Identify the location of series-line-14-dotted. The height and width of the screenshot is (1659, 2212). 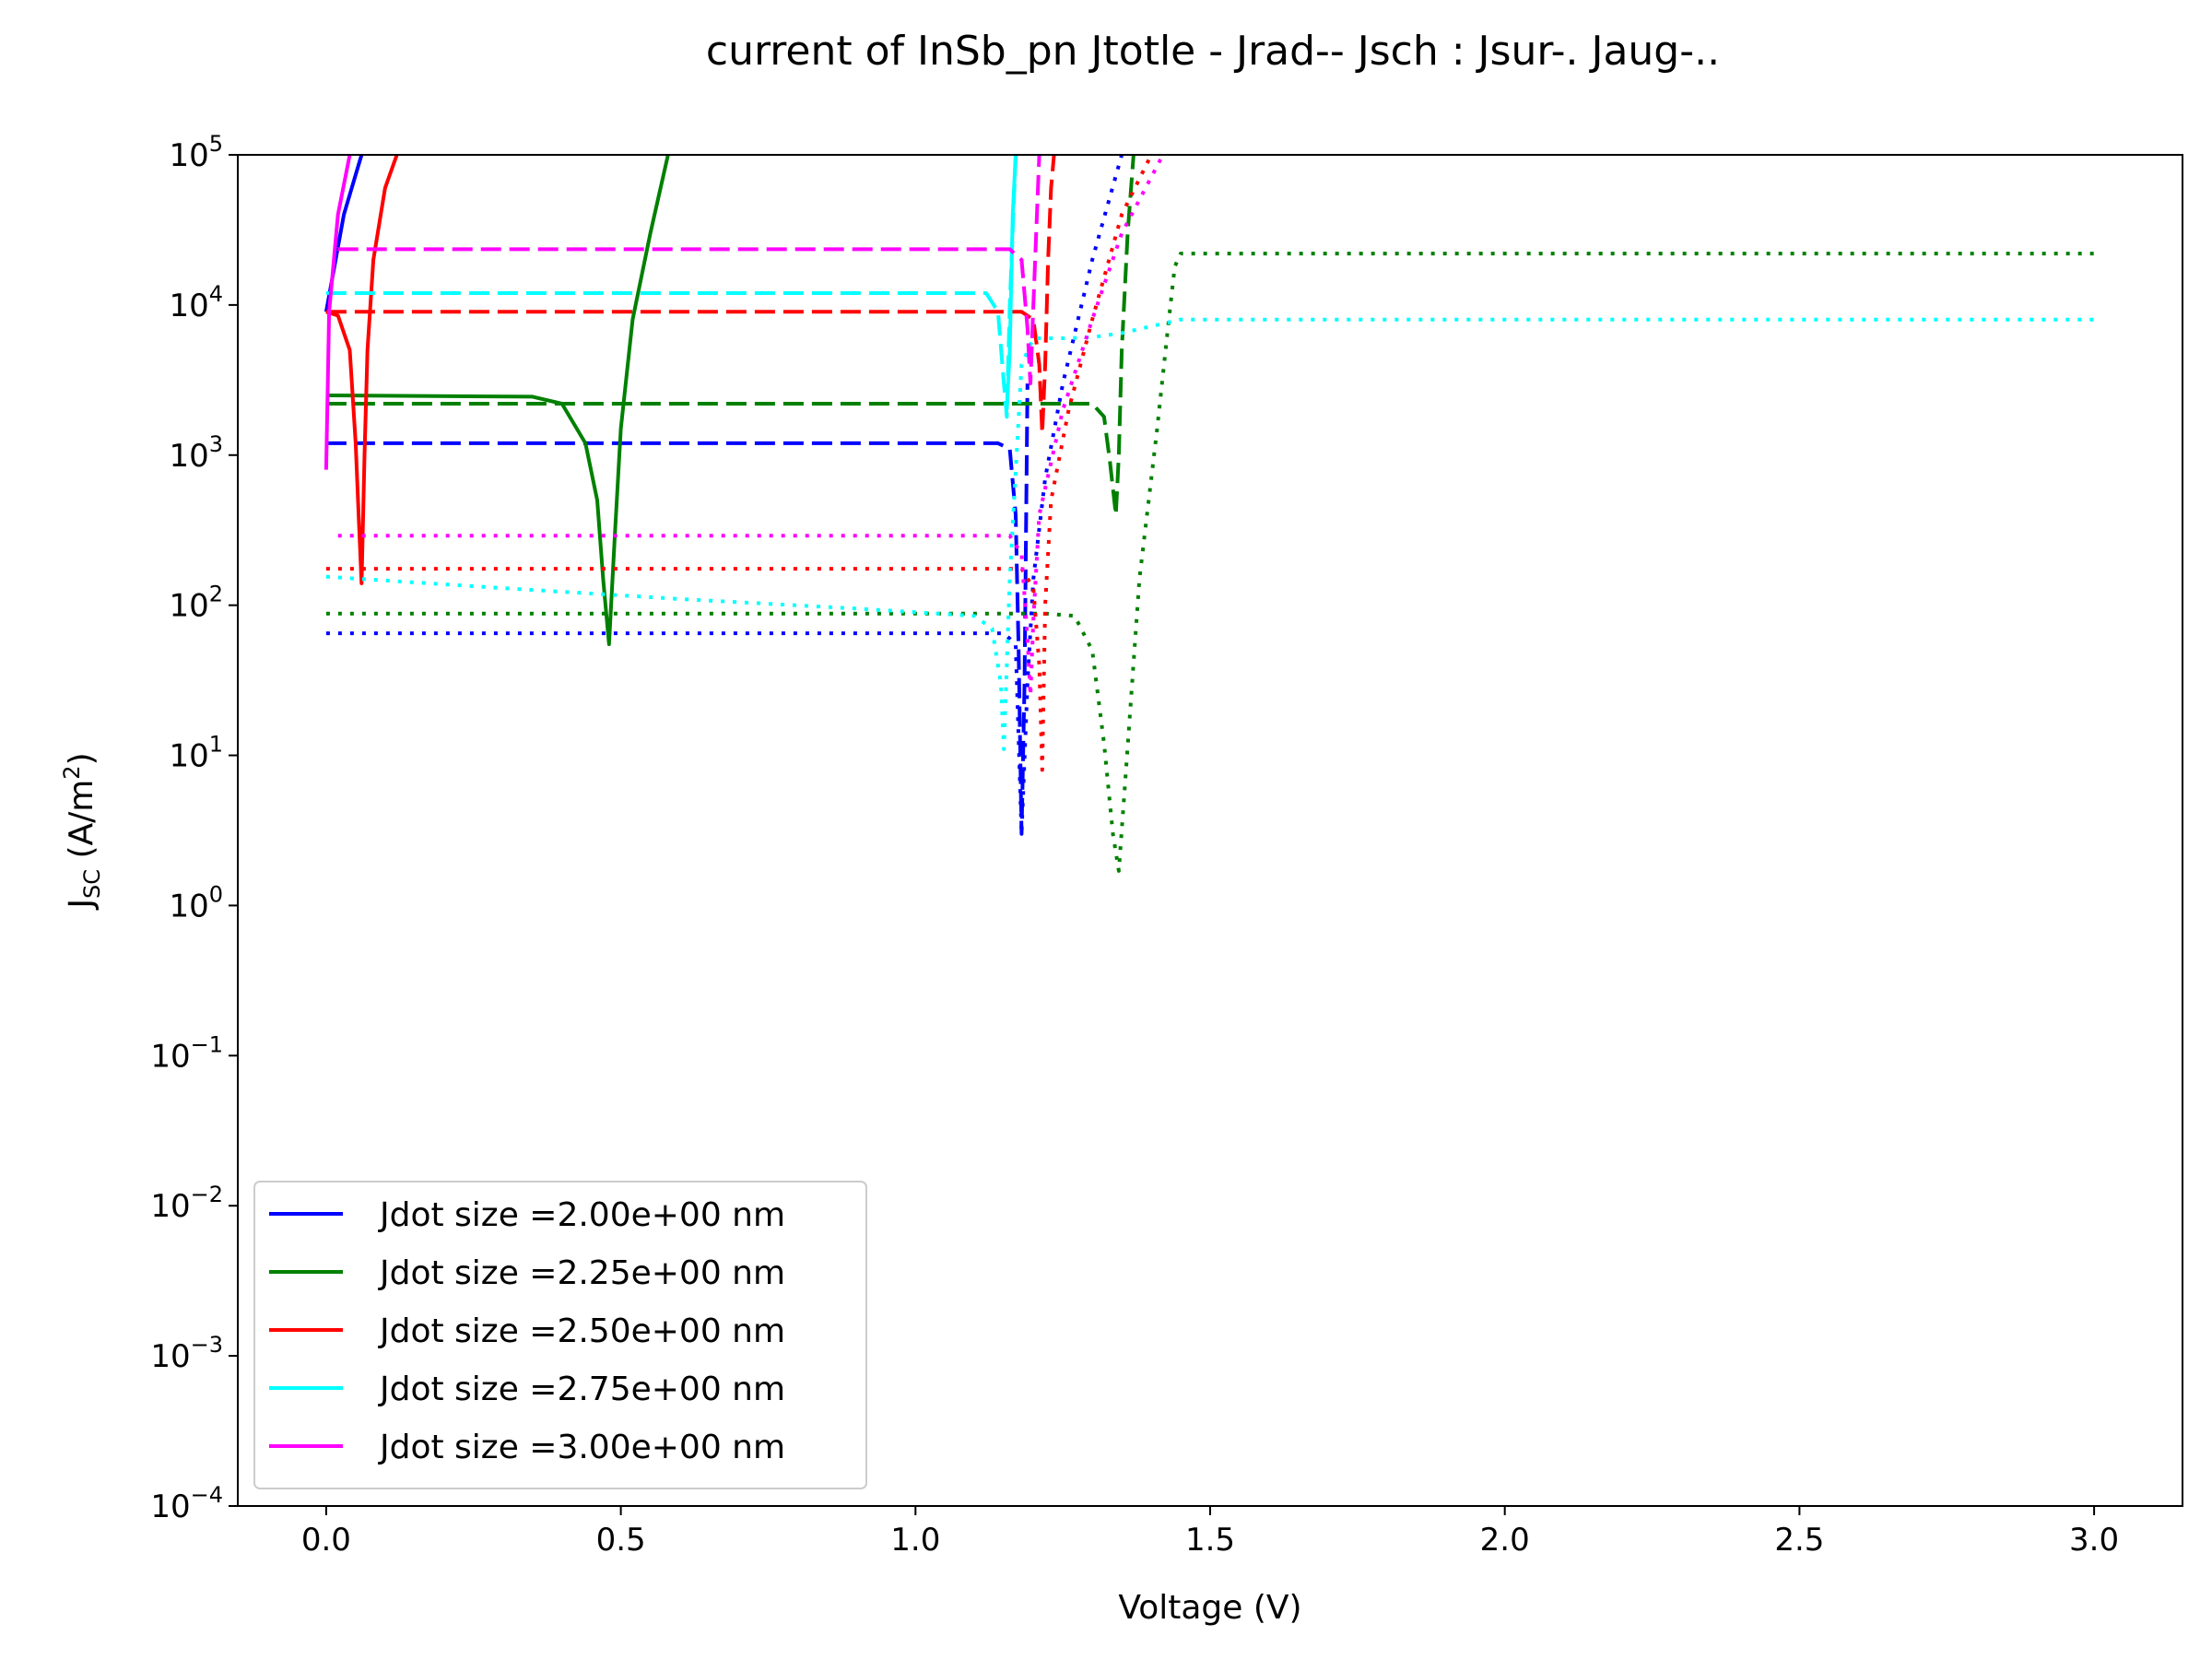
(751, 426).